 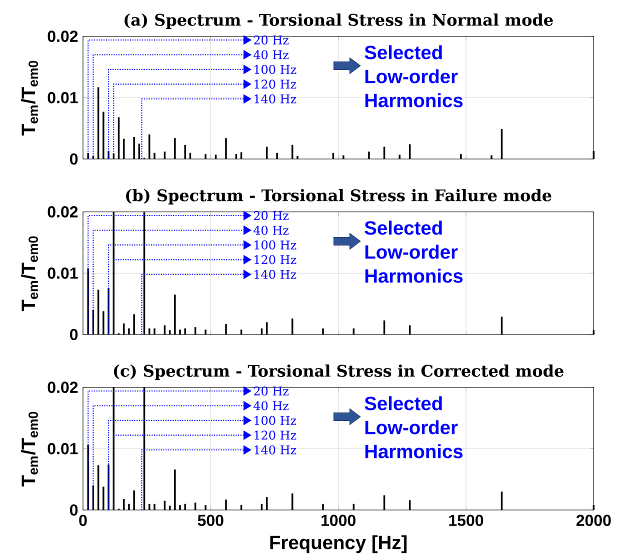 What do you see at coordinates (338, 21) in the screenshot?
I see `chart-title: (a) Spectrum - Torsional Stress in Normal mode` at bounding box center [338, 21].